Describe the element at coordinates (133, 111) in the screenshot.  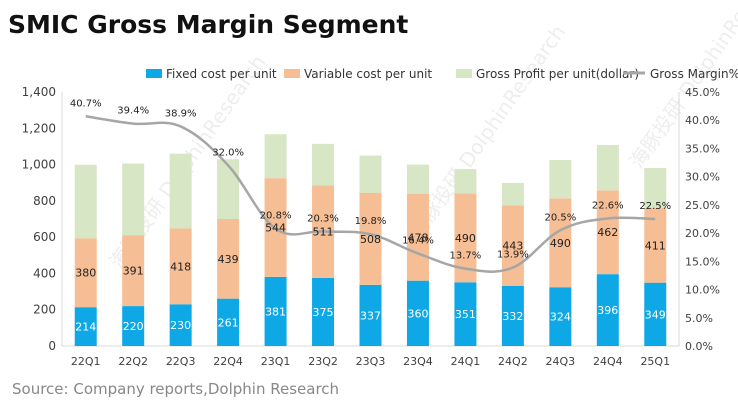
I see `gross-margin-label: 39.4%` at that location.